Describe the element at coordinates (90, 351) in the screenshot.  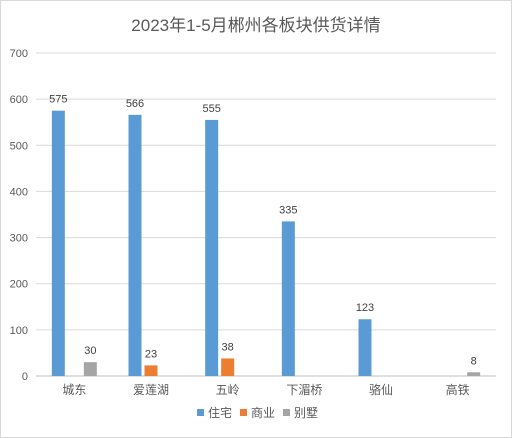
I see `data-label: 30` at that location.